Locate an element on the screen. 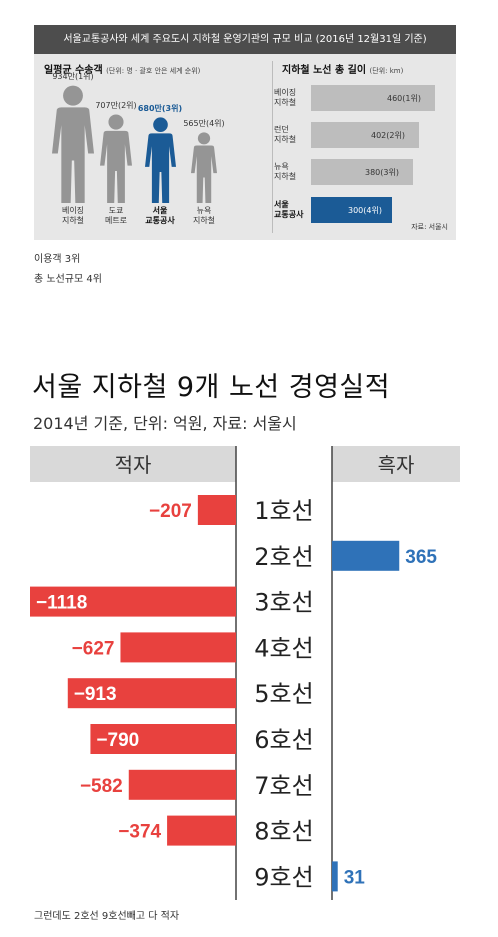  length-heading: 지하철 노선 총 길이 (단위: km) is located at coordinates (342, 68).